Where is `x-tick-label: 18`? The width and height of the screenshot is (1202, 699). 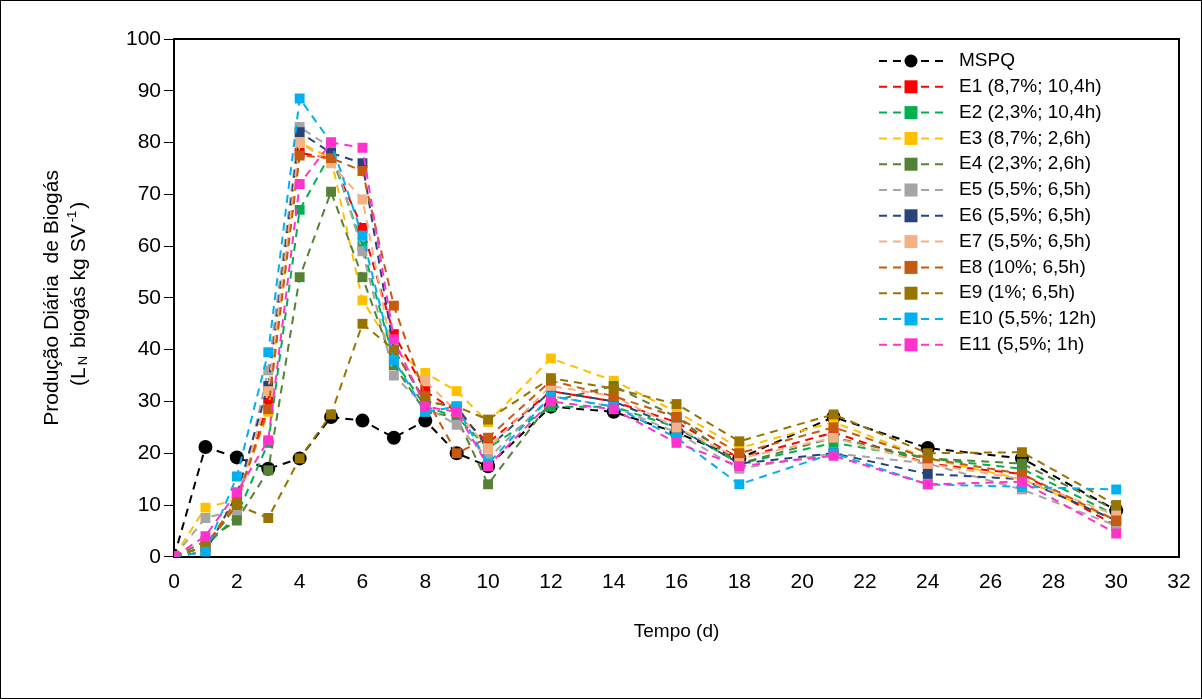 x-tick-label: 18 is located at coordinates (739, 581).